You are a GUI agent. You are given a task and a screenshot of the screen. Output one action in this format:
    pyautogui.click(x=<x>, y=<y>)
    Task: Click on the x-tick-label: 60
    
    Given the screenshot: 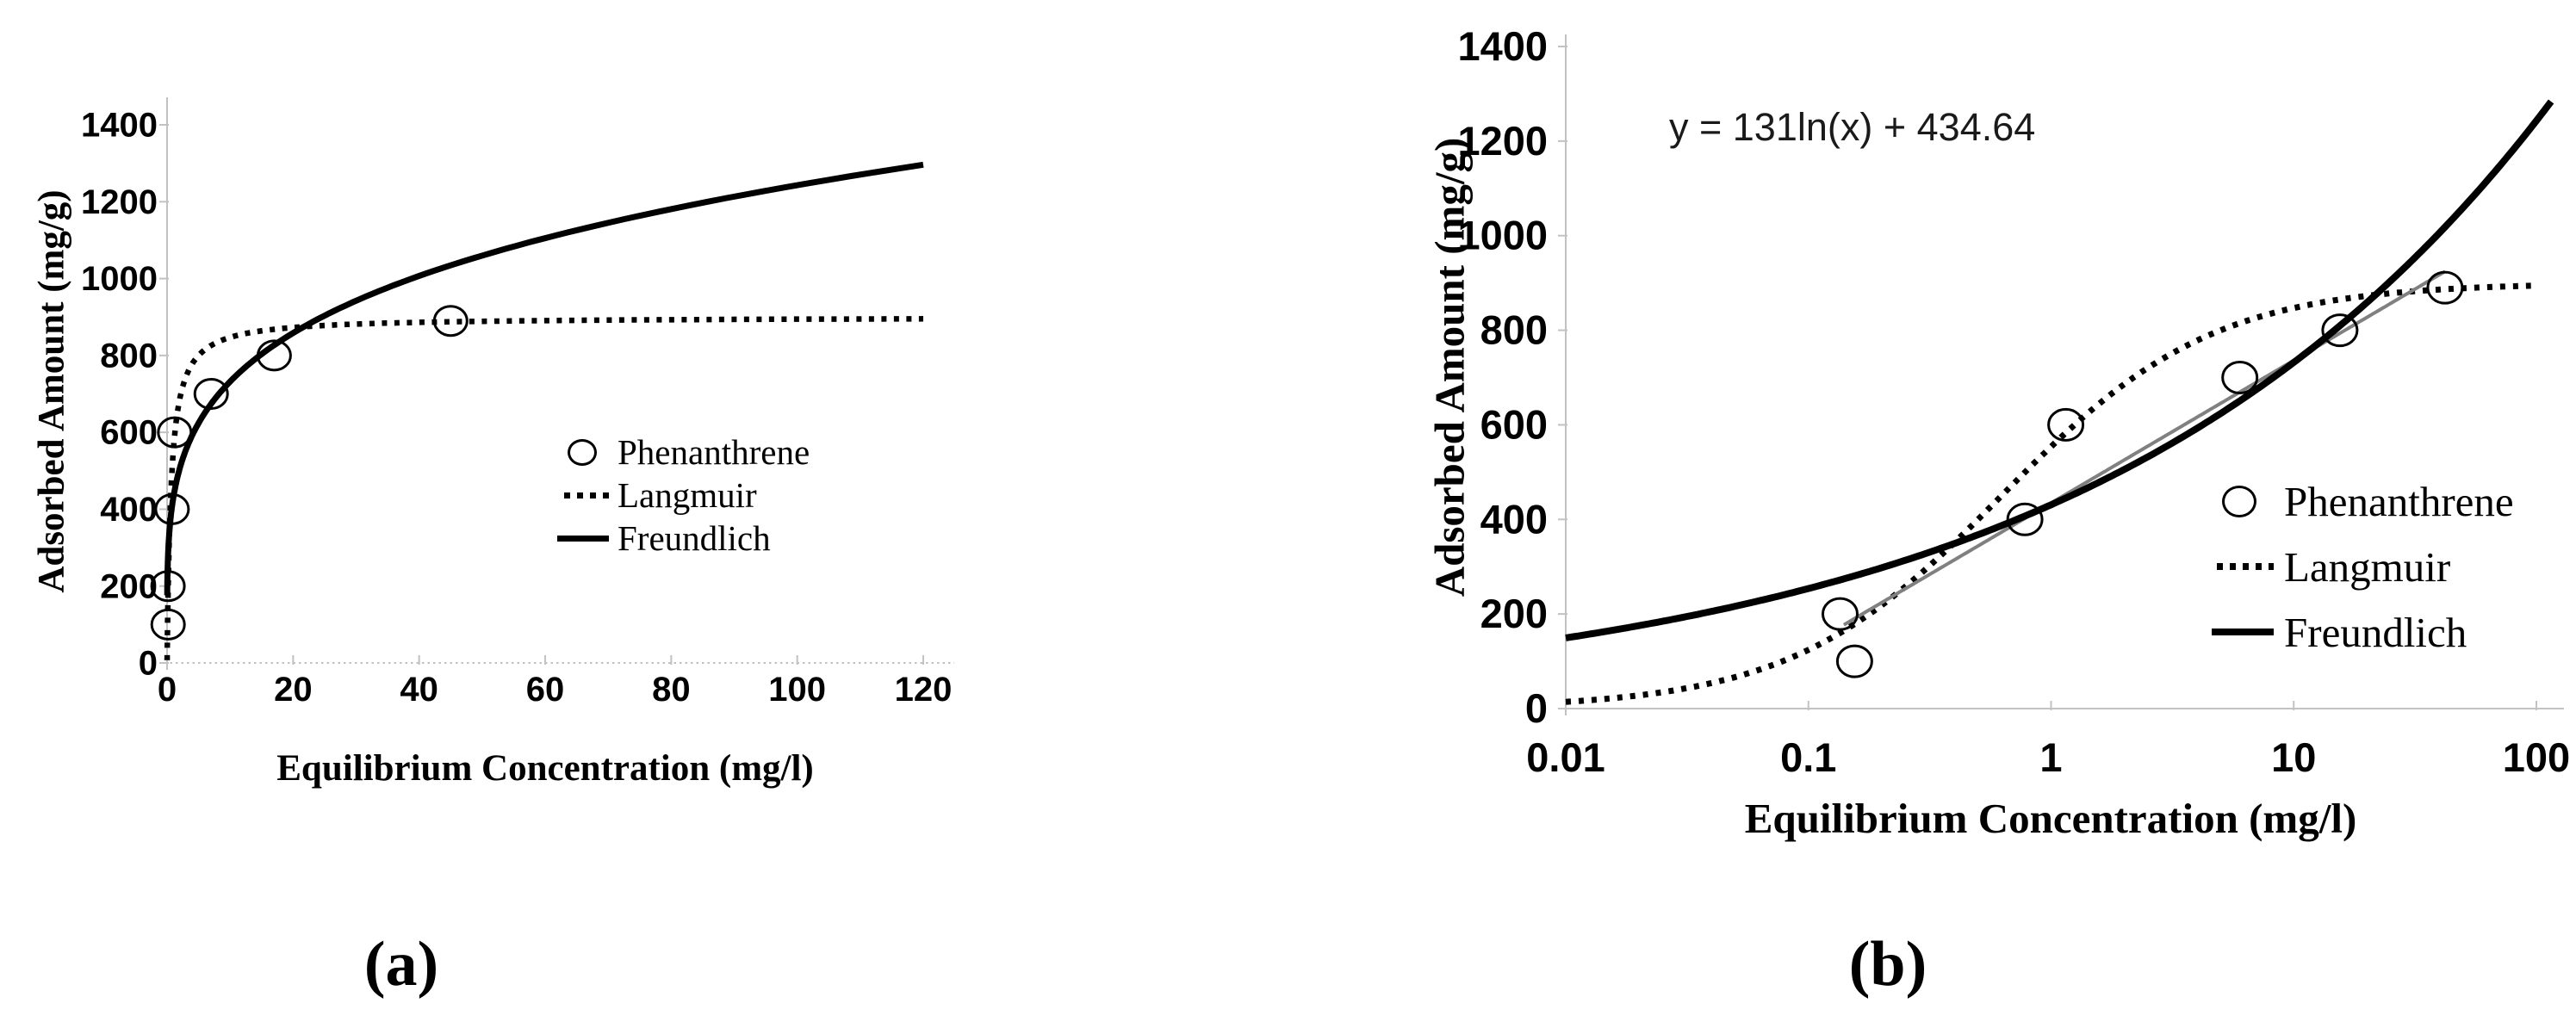 What is the action you would take?
    pyautogui.click(x=545, y=690)
    